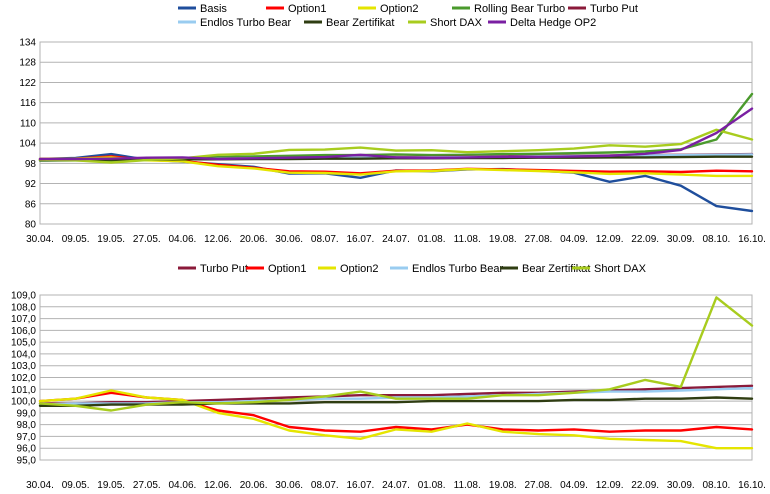 This screenshot has width=770, height=494. I want to click on legend-item: Short DAX, so click(445, 23).